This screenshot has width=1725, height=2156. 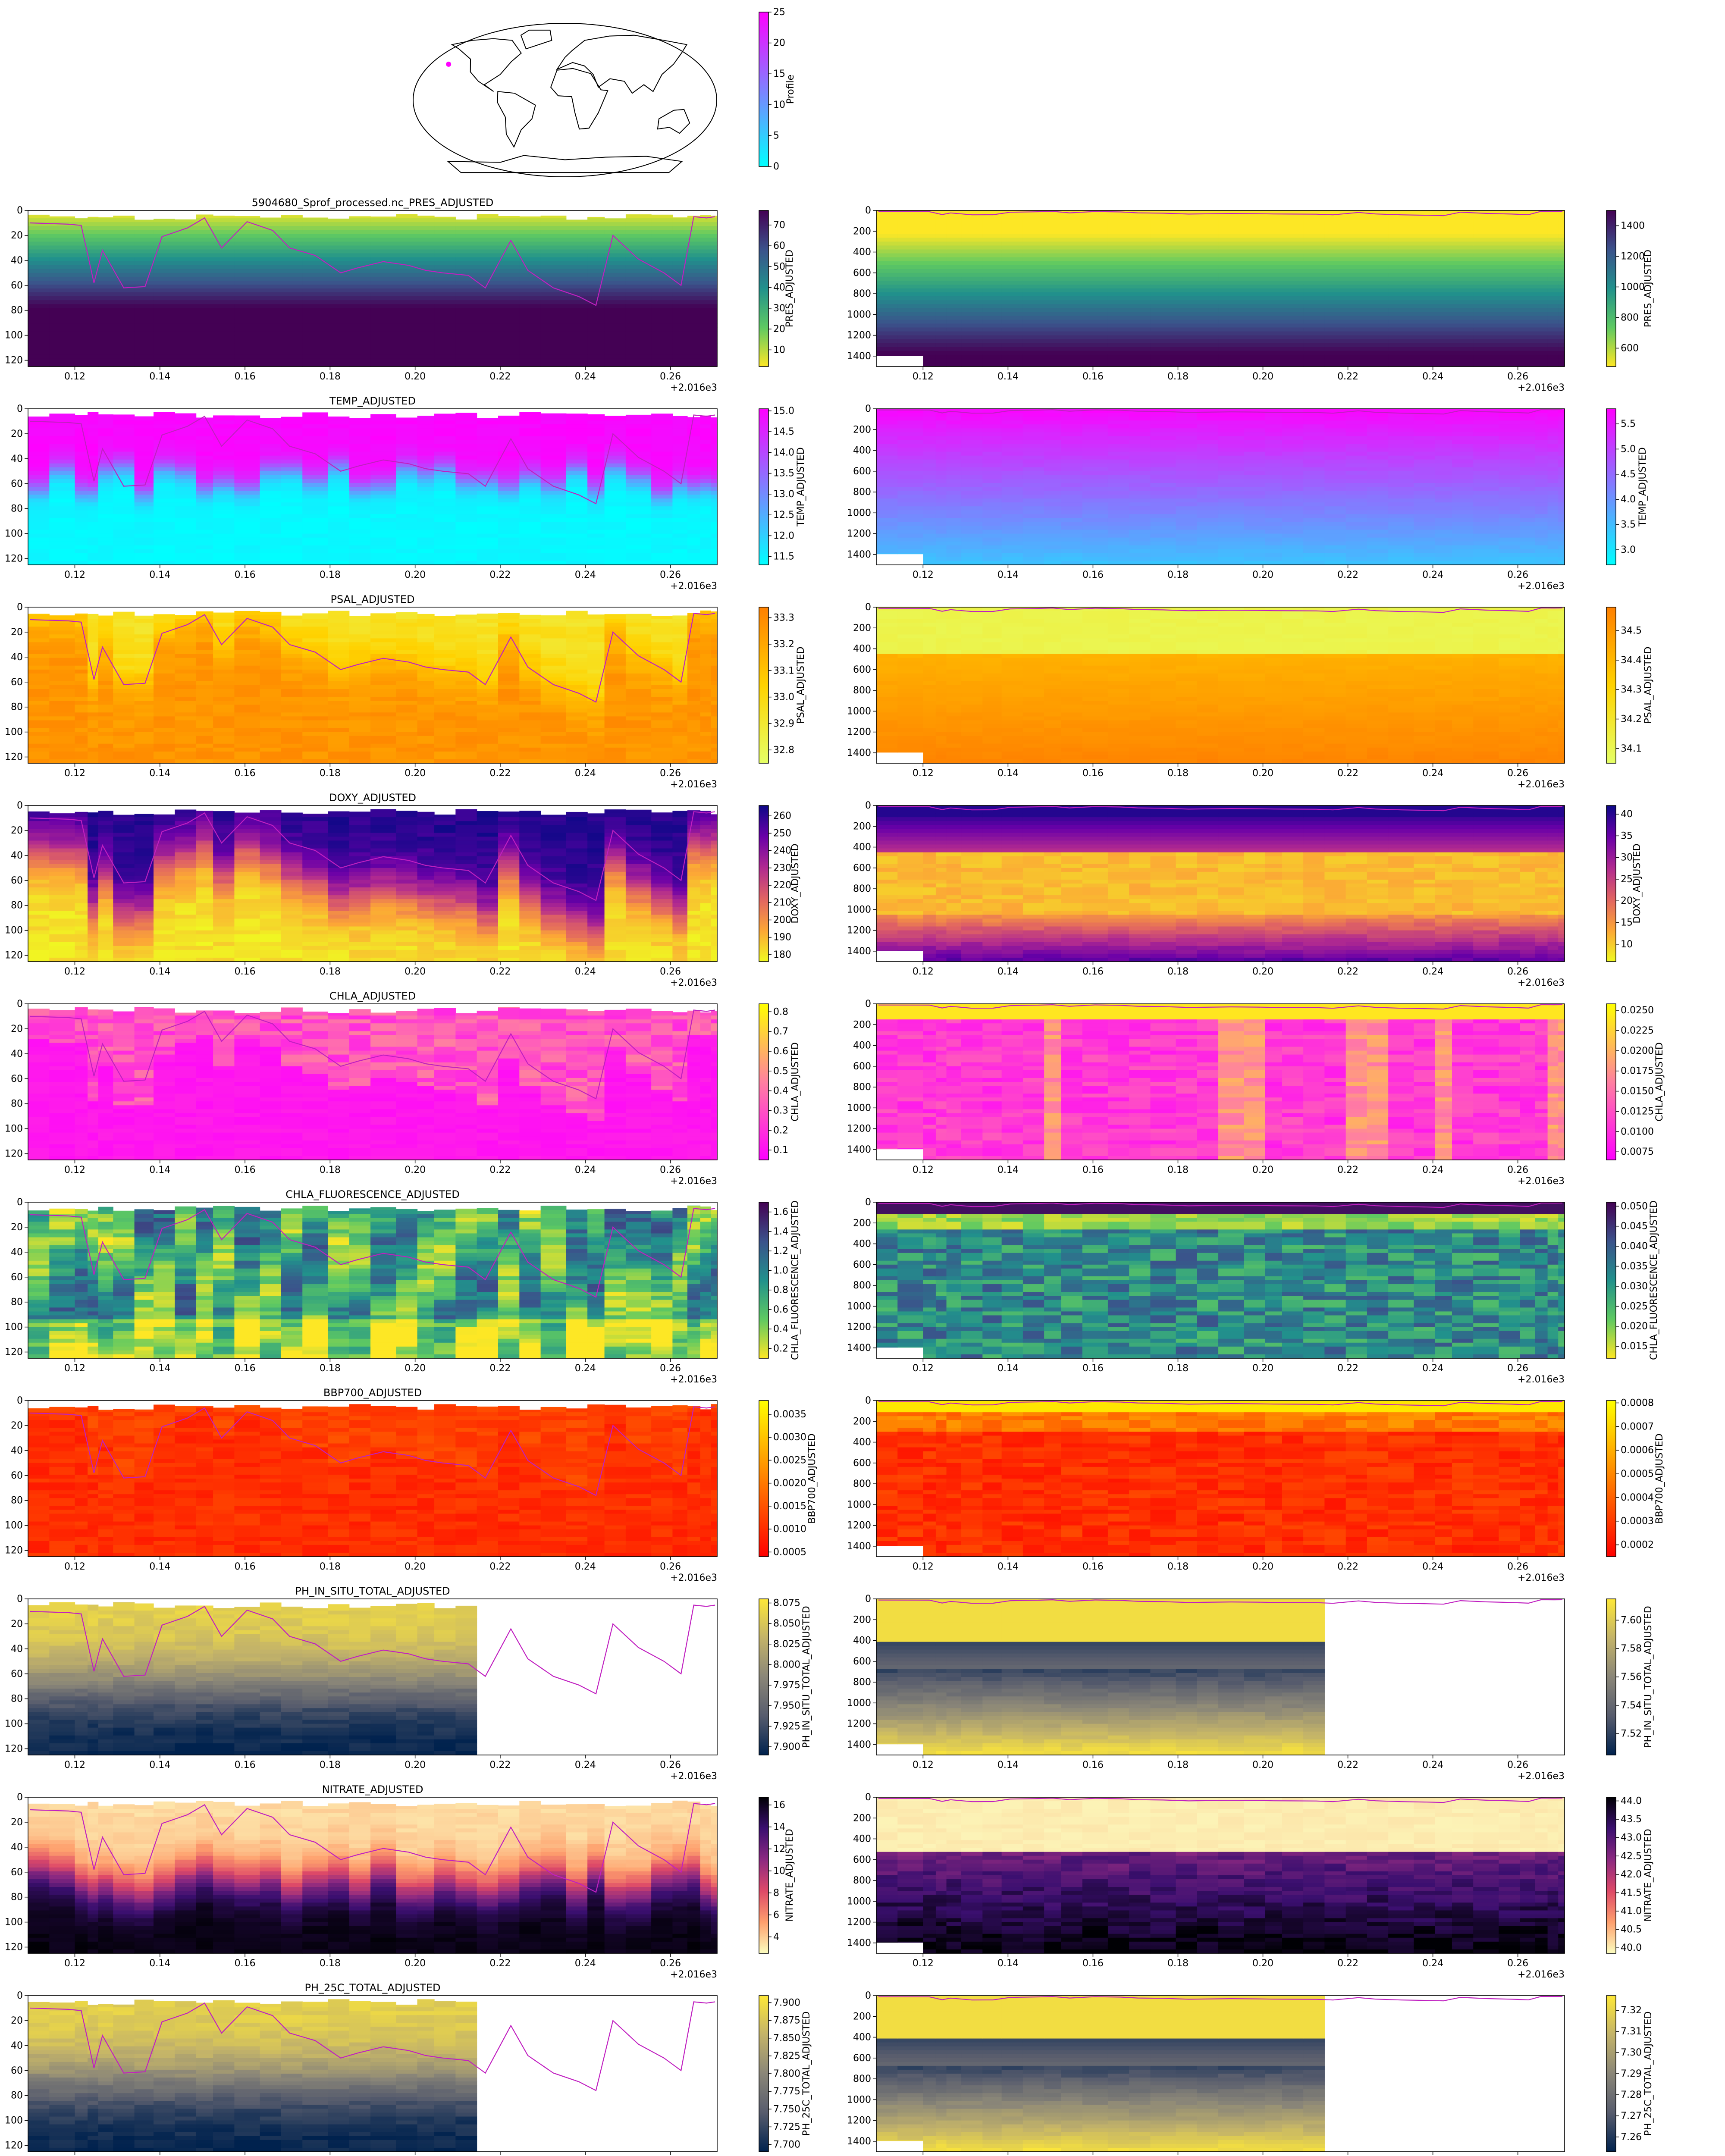 What do you see at coordinates (330, 376) in the screenshot?
I see `x-tick-label: 0.18` at bounding box center [330, 376].